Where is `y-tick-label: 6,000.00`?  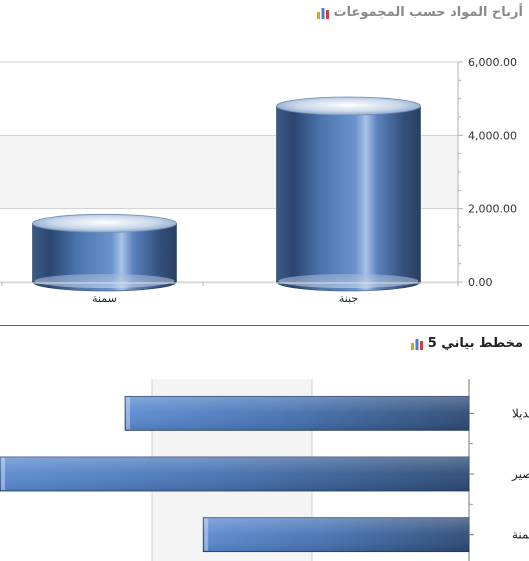 y-tick-label: 6,000.00 is located at coordinates (492, 62).